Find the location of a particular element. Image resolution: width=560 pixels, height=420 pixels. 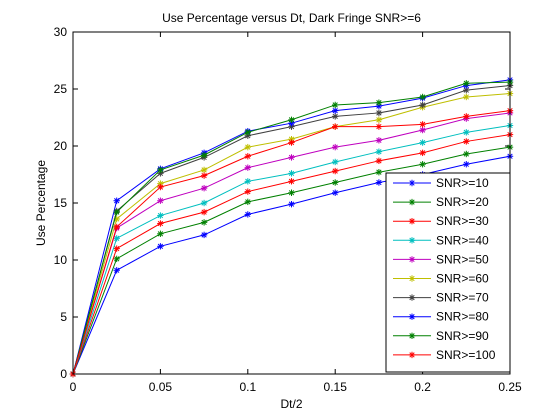

legend-item: SNR>=40 is located at coordinates (441, 240).